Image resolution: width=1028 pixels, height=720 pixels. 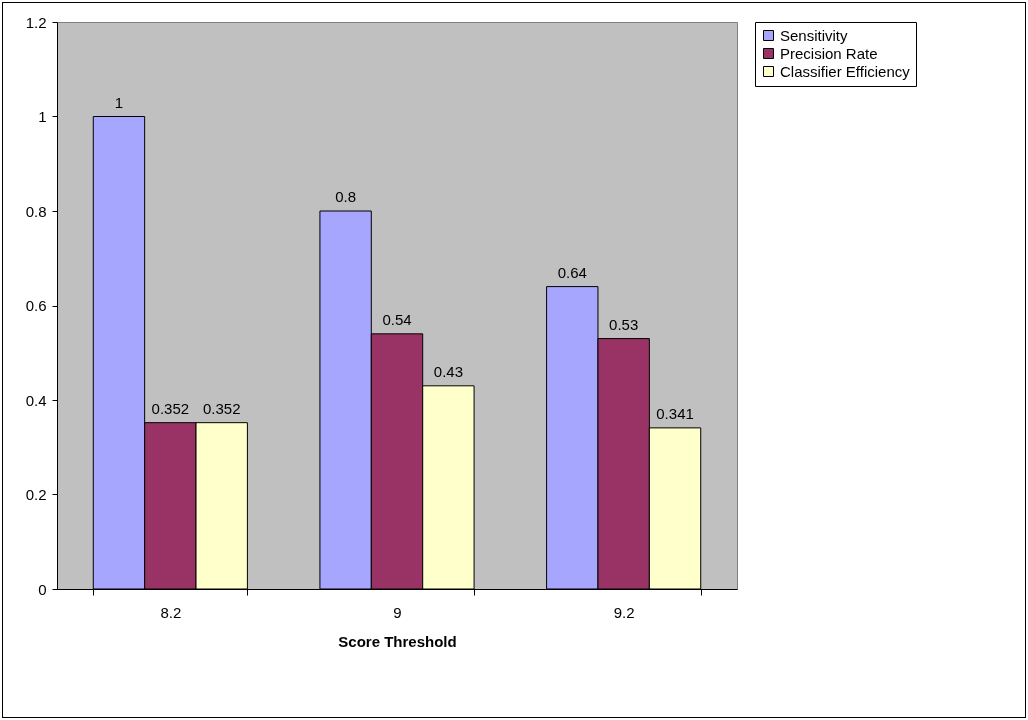 I want to click on y-tick-label: 1.2, so click(x=36, y=22).